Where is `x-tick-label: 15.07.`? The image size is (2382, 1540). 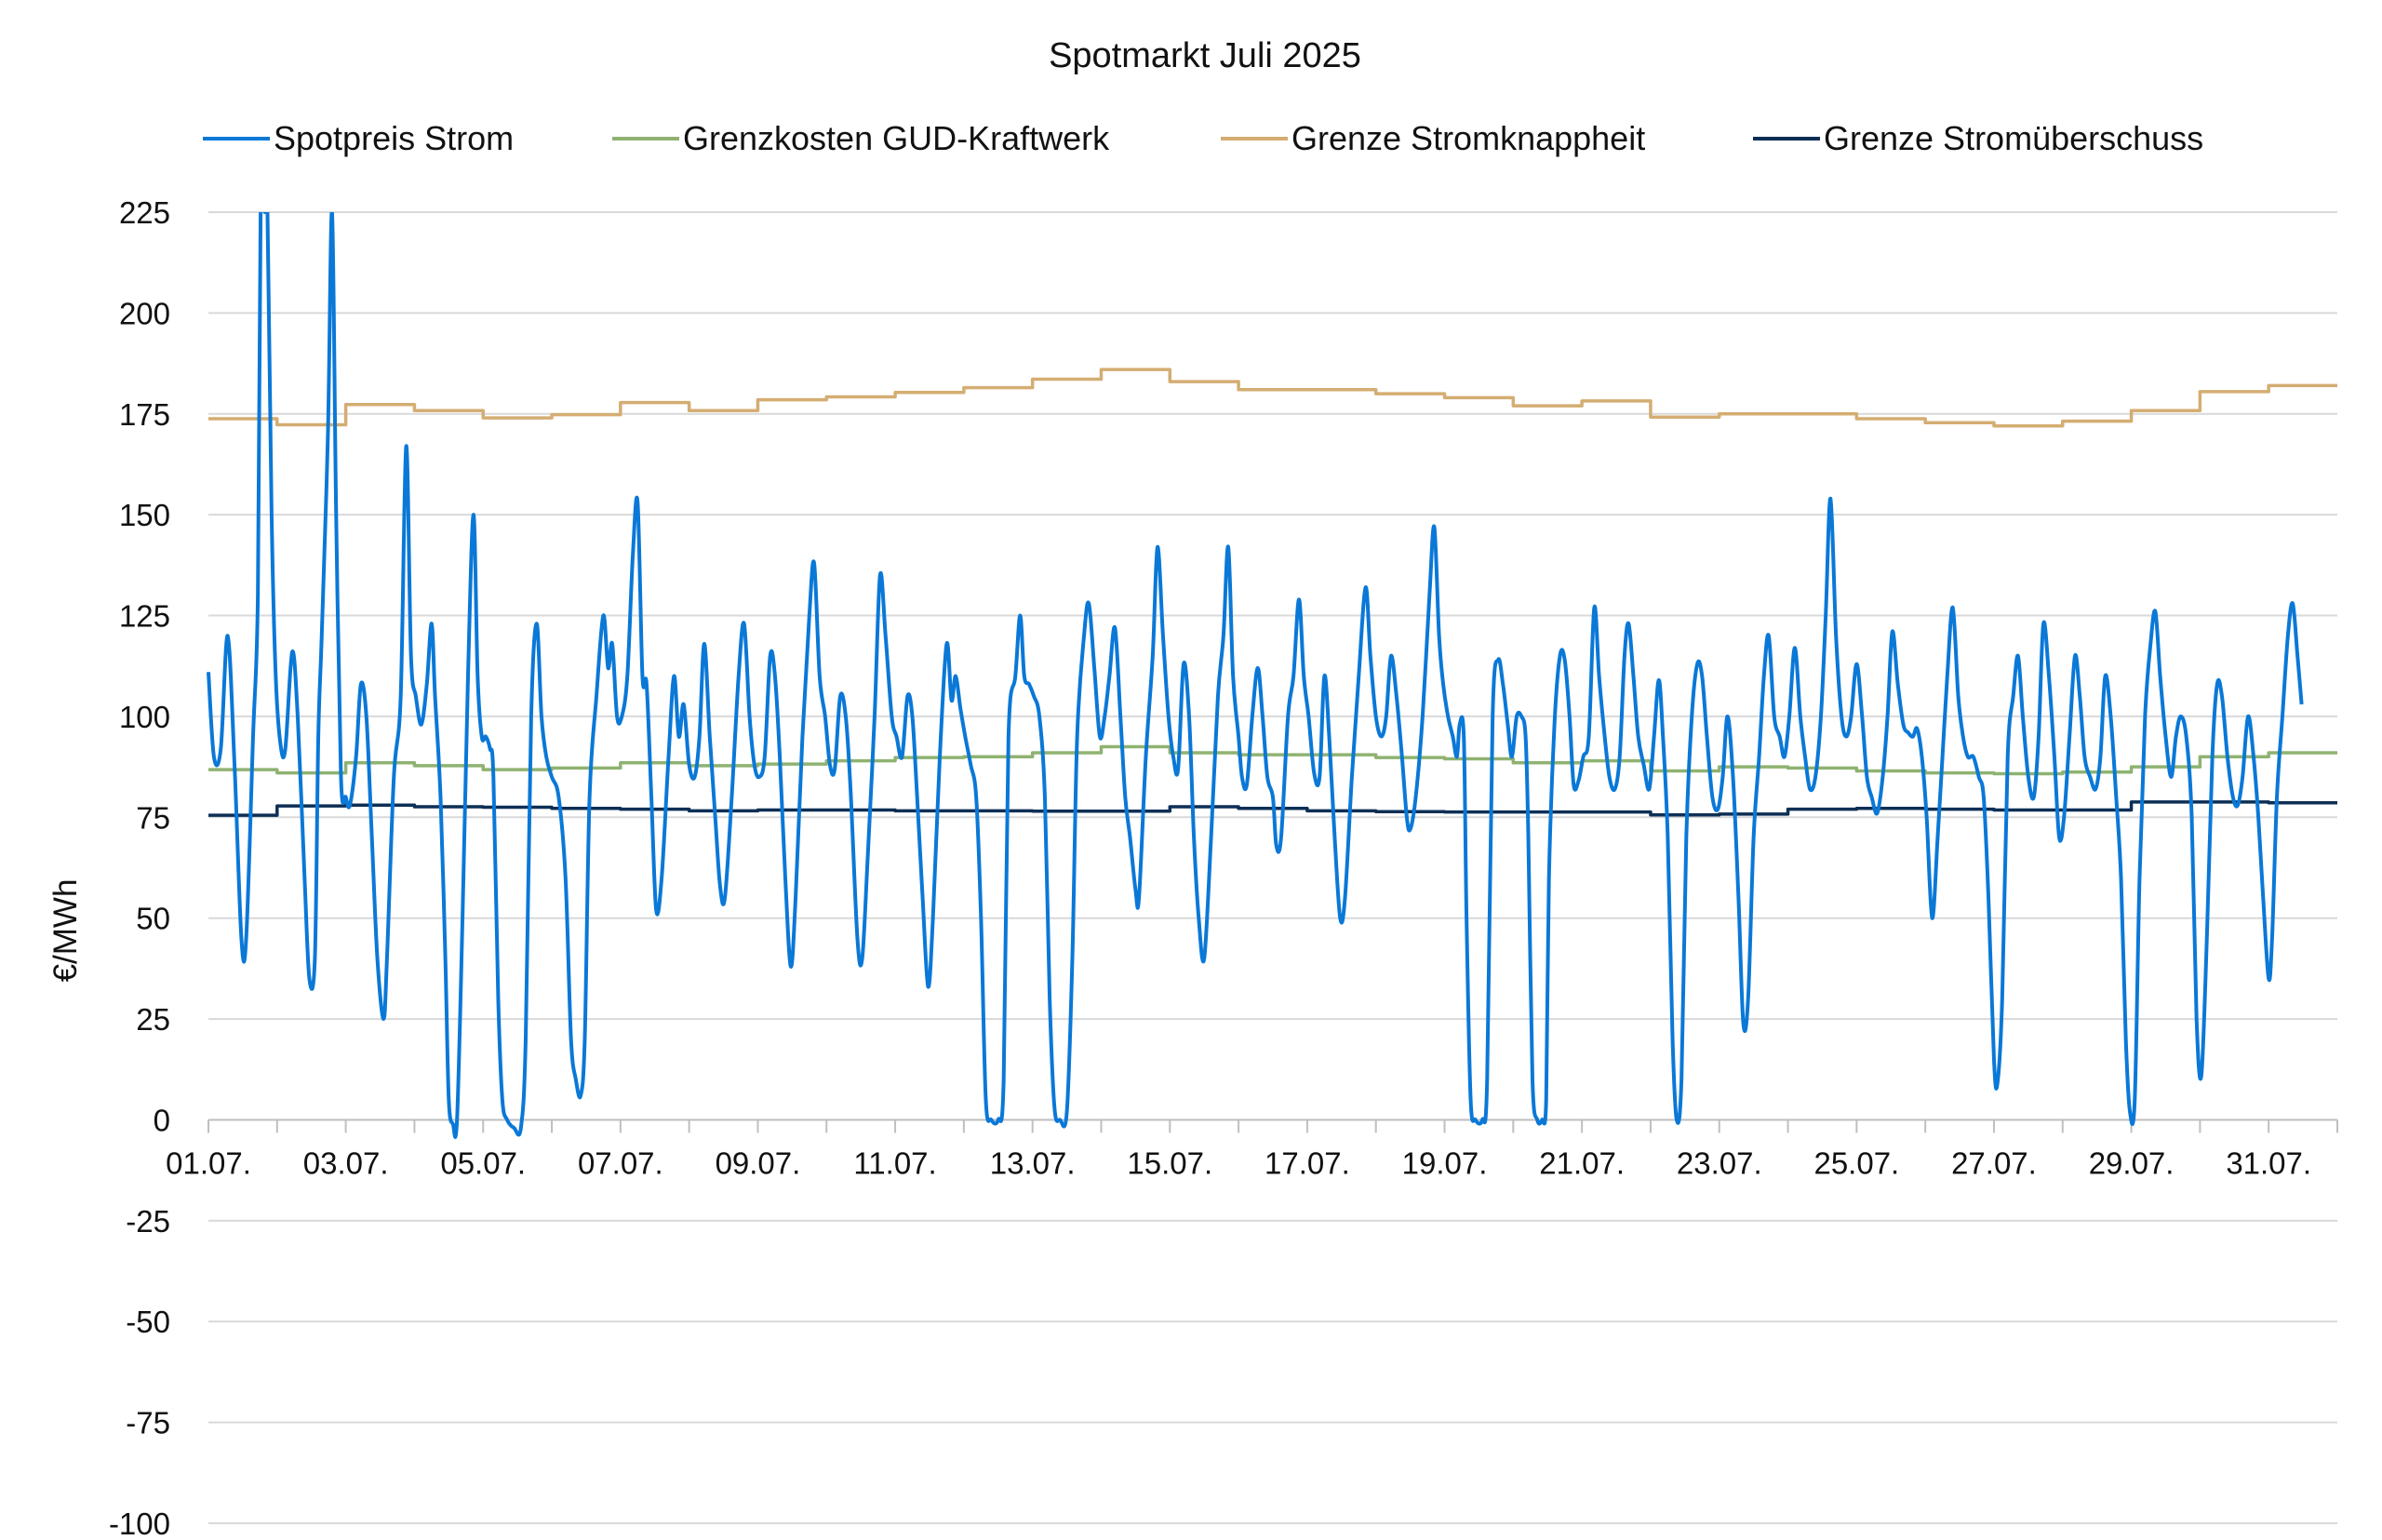 x-tick-label: 15.07. is located at coordinates (1169, 1162).